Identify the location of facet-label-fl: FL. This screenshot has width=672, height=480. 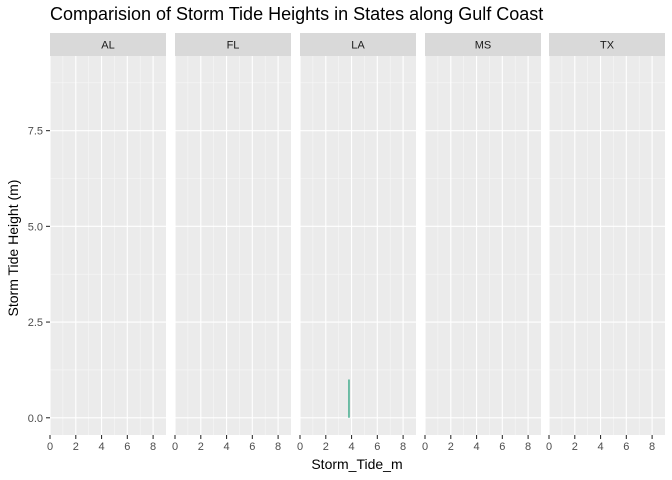
(233, 46).